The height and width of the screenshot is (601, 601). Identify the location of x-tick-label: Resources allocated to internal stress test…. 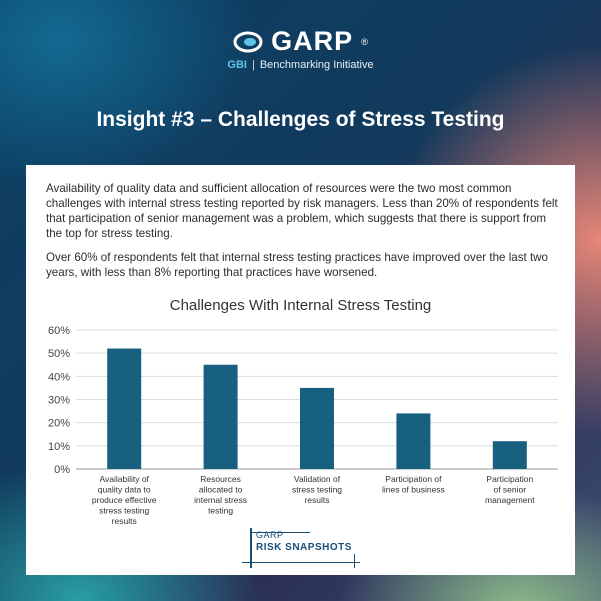
(220, 495).